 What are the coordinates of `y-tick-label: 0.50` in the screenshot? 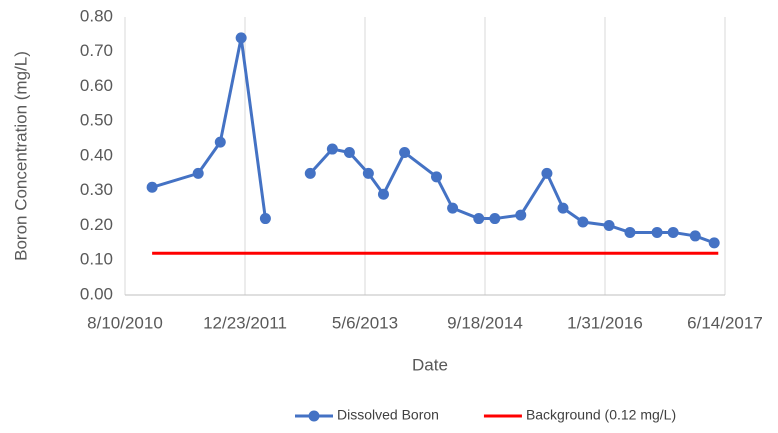 It's located at (96, 120).